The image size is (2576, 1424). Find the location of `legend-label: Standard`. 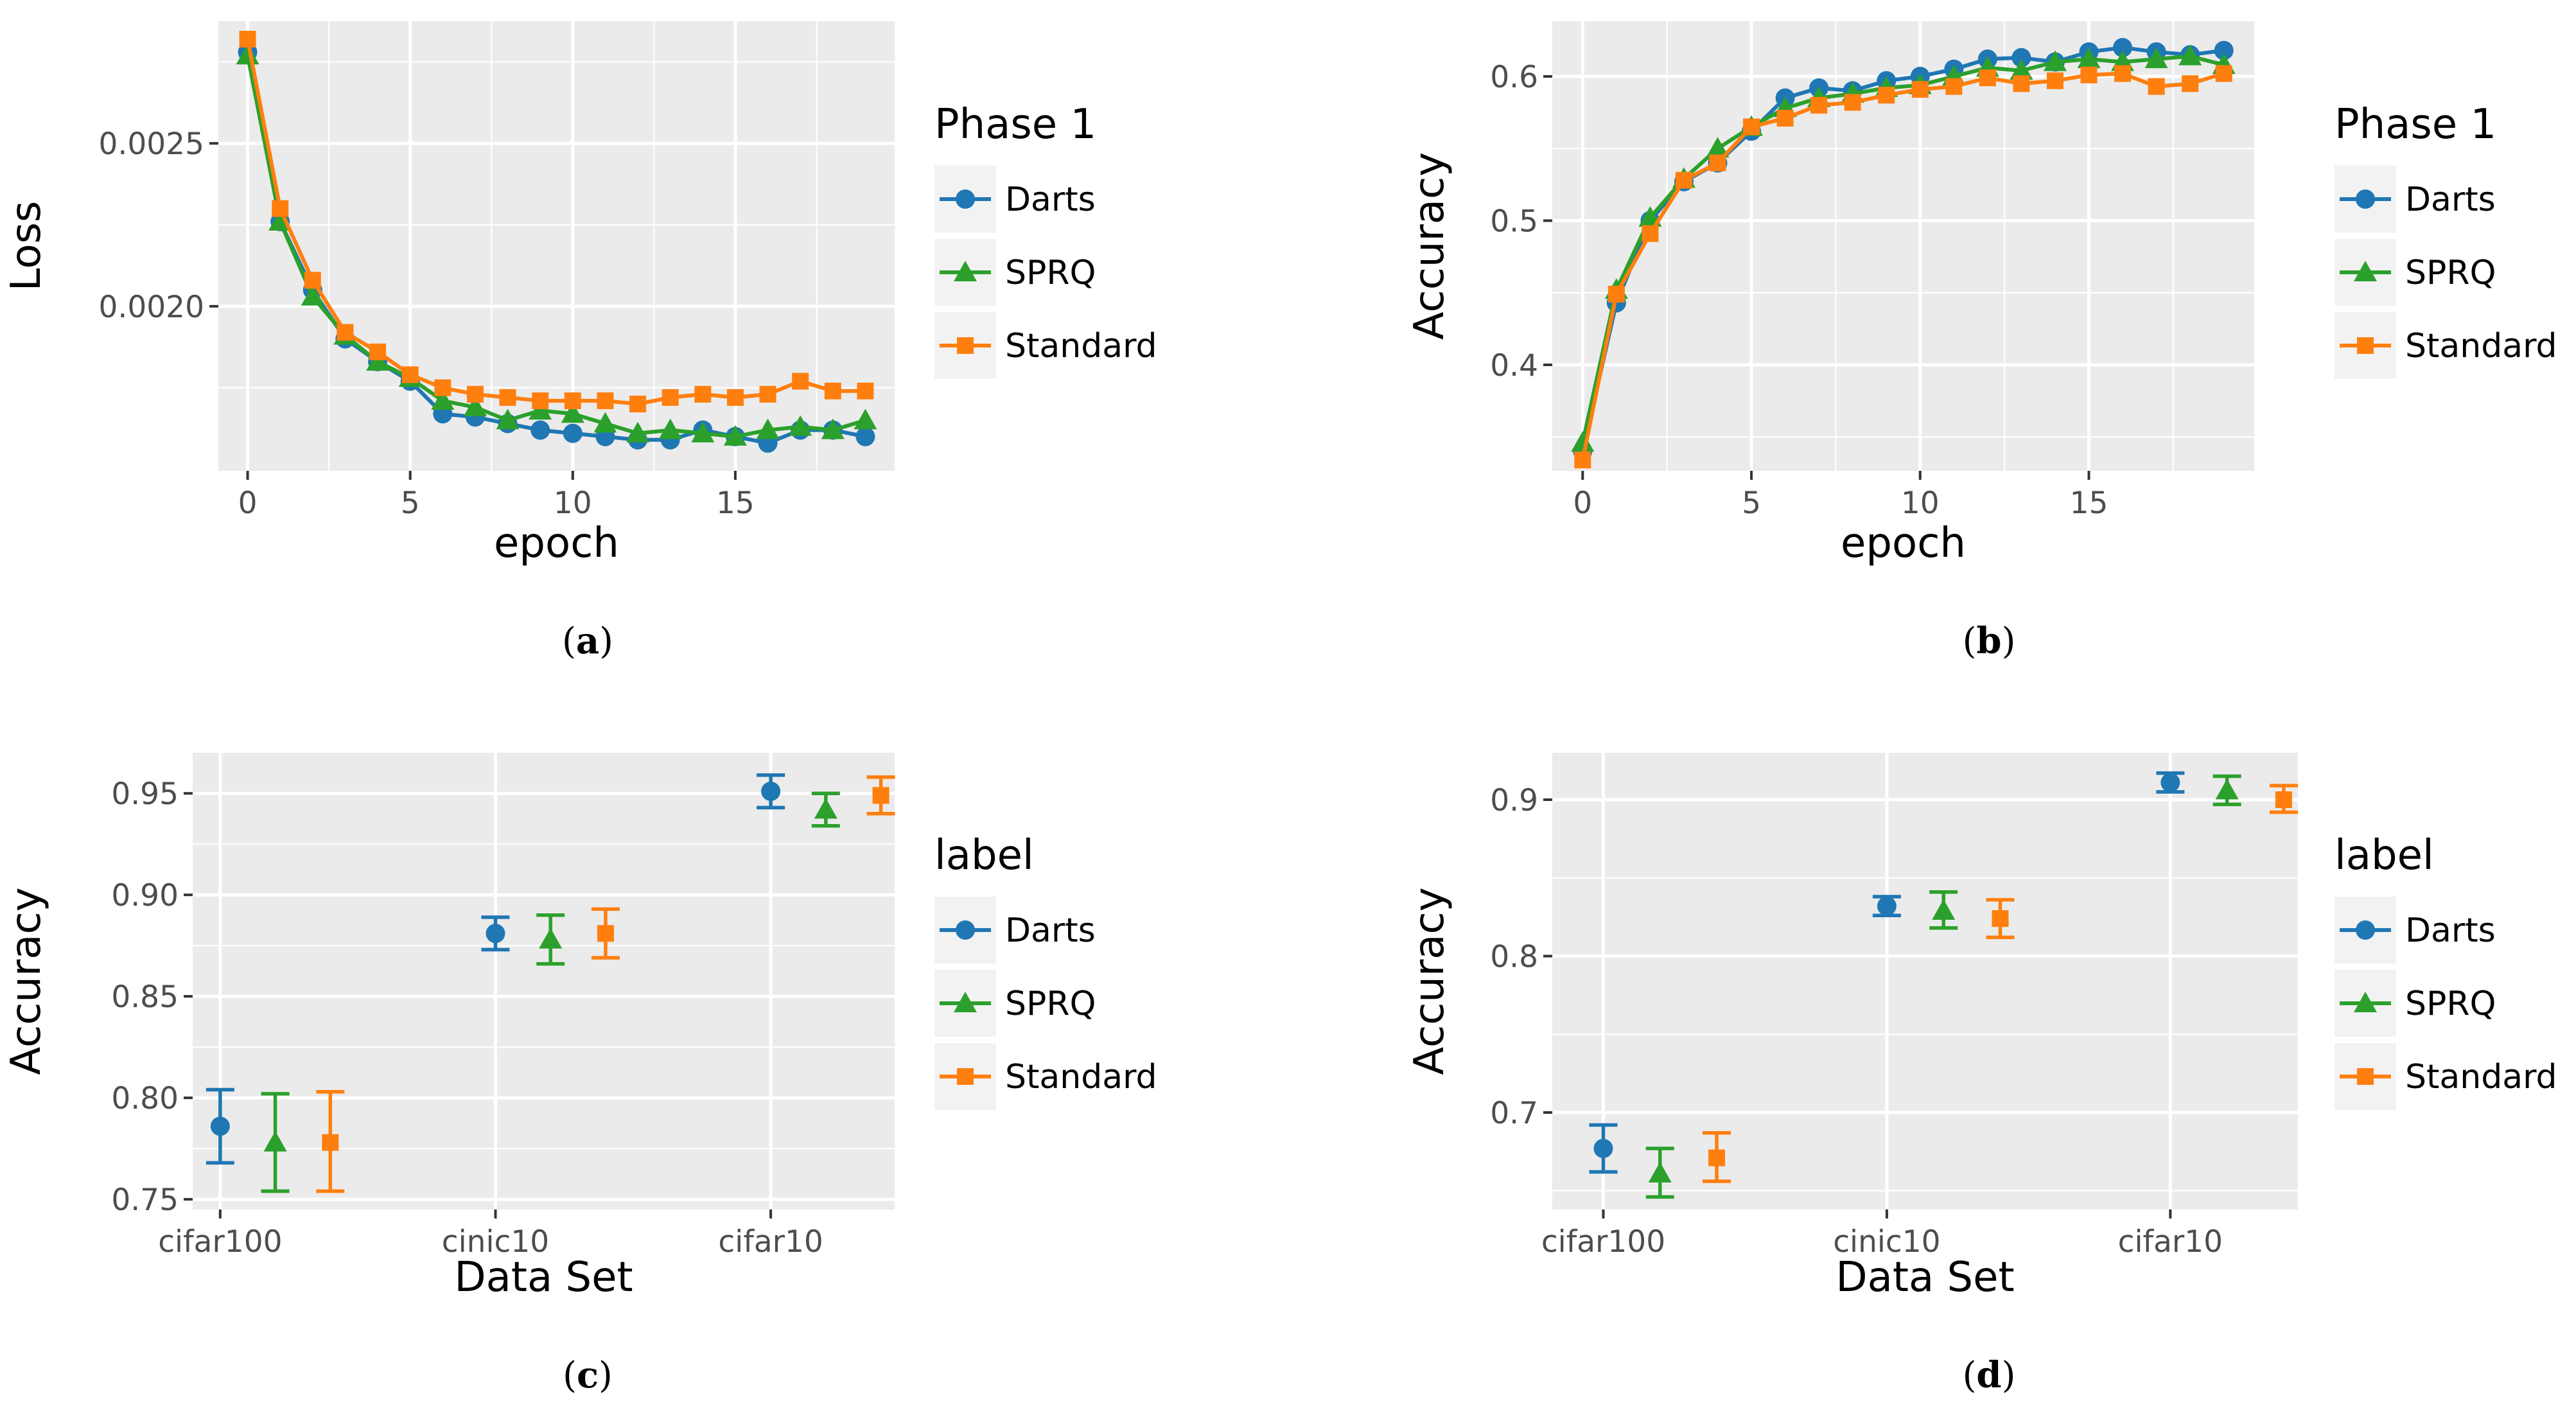

legend-label: Standard is located at coordinates (2481, 1077).